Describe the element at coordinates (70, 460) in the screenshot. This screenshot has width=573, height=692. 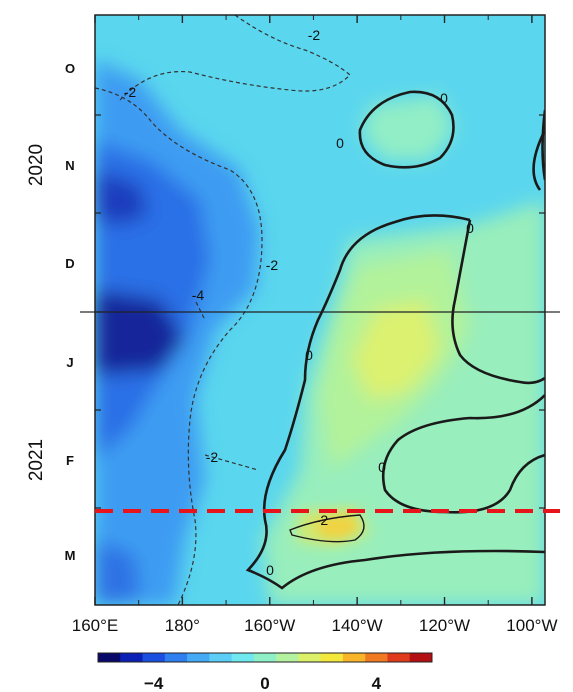
I see `month-label: F` at that location.